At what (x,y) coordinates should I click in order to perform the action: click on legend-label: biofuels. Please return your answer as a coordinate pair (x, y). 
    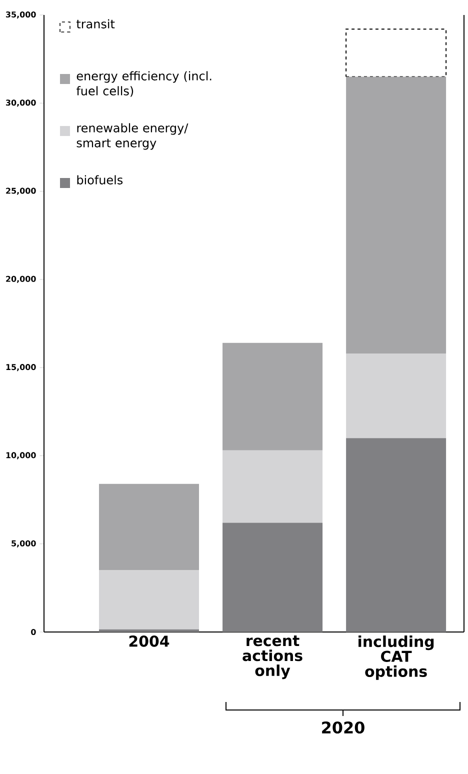
    Looking at the image, I should click on (100, 179).